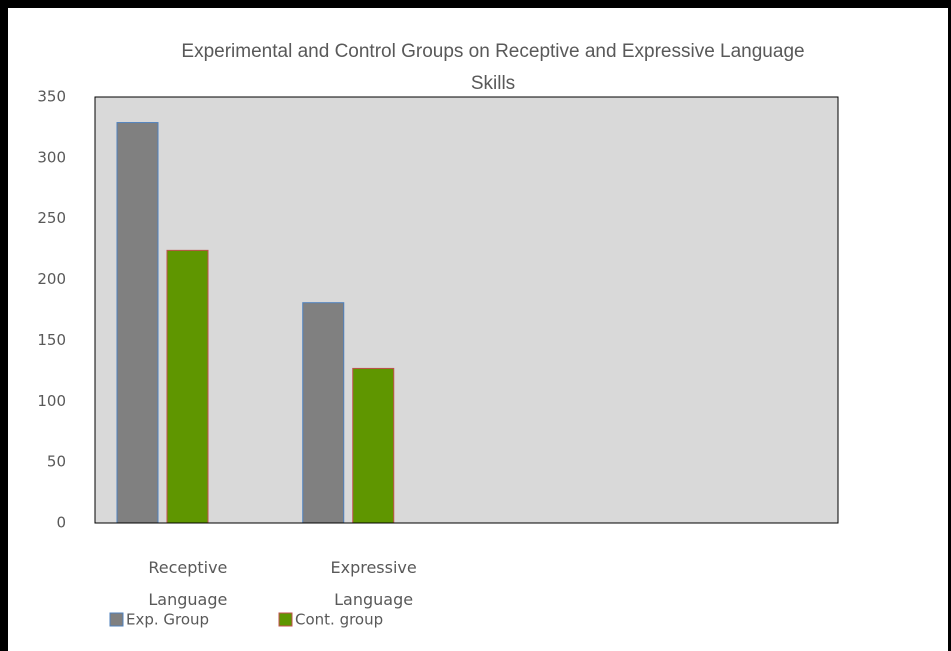 The height and width of the screenshot is (651, 951). Describe the element at coordinates (188, 583) in the screenshot. I see `x-tick-label: Receptive Language` at that location.